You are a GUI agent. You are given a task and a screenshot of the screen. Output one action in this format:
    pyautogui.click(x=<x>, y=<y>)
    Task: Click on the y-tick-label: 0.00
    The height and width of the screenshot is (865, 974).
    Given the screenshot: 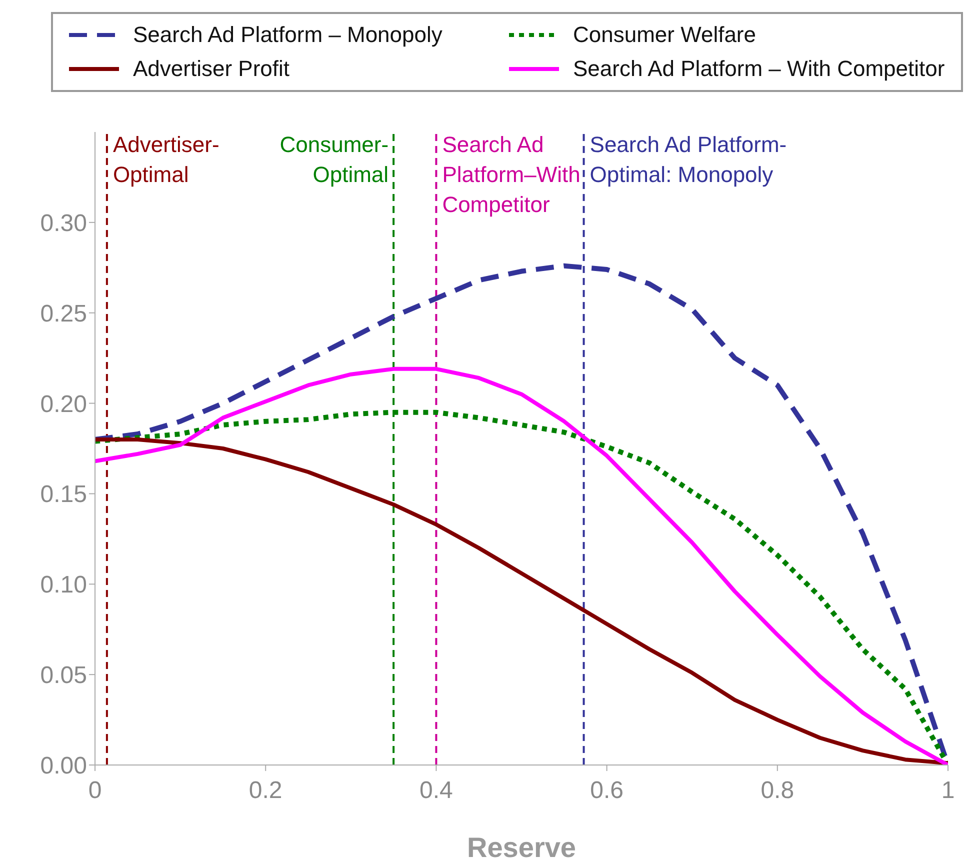 What is the action you would take?
    pyautogui.click(x=63, y=766)
    